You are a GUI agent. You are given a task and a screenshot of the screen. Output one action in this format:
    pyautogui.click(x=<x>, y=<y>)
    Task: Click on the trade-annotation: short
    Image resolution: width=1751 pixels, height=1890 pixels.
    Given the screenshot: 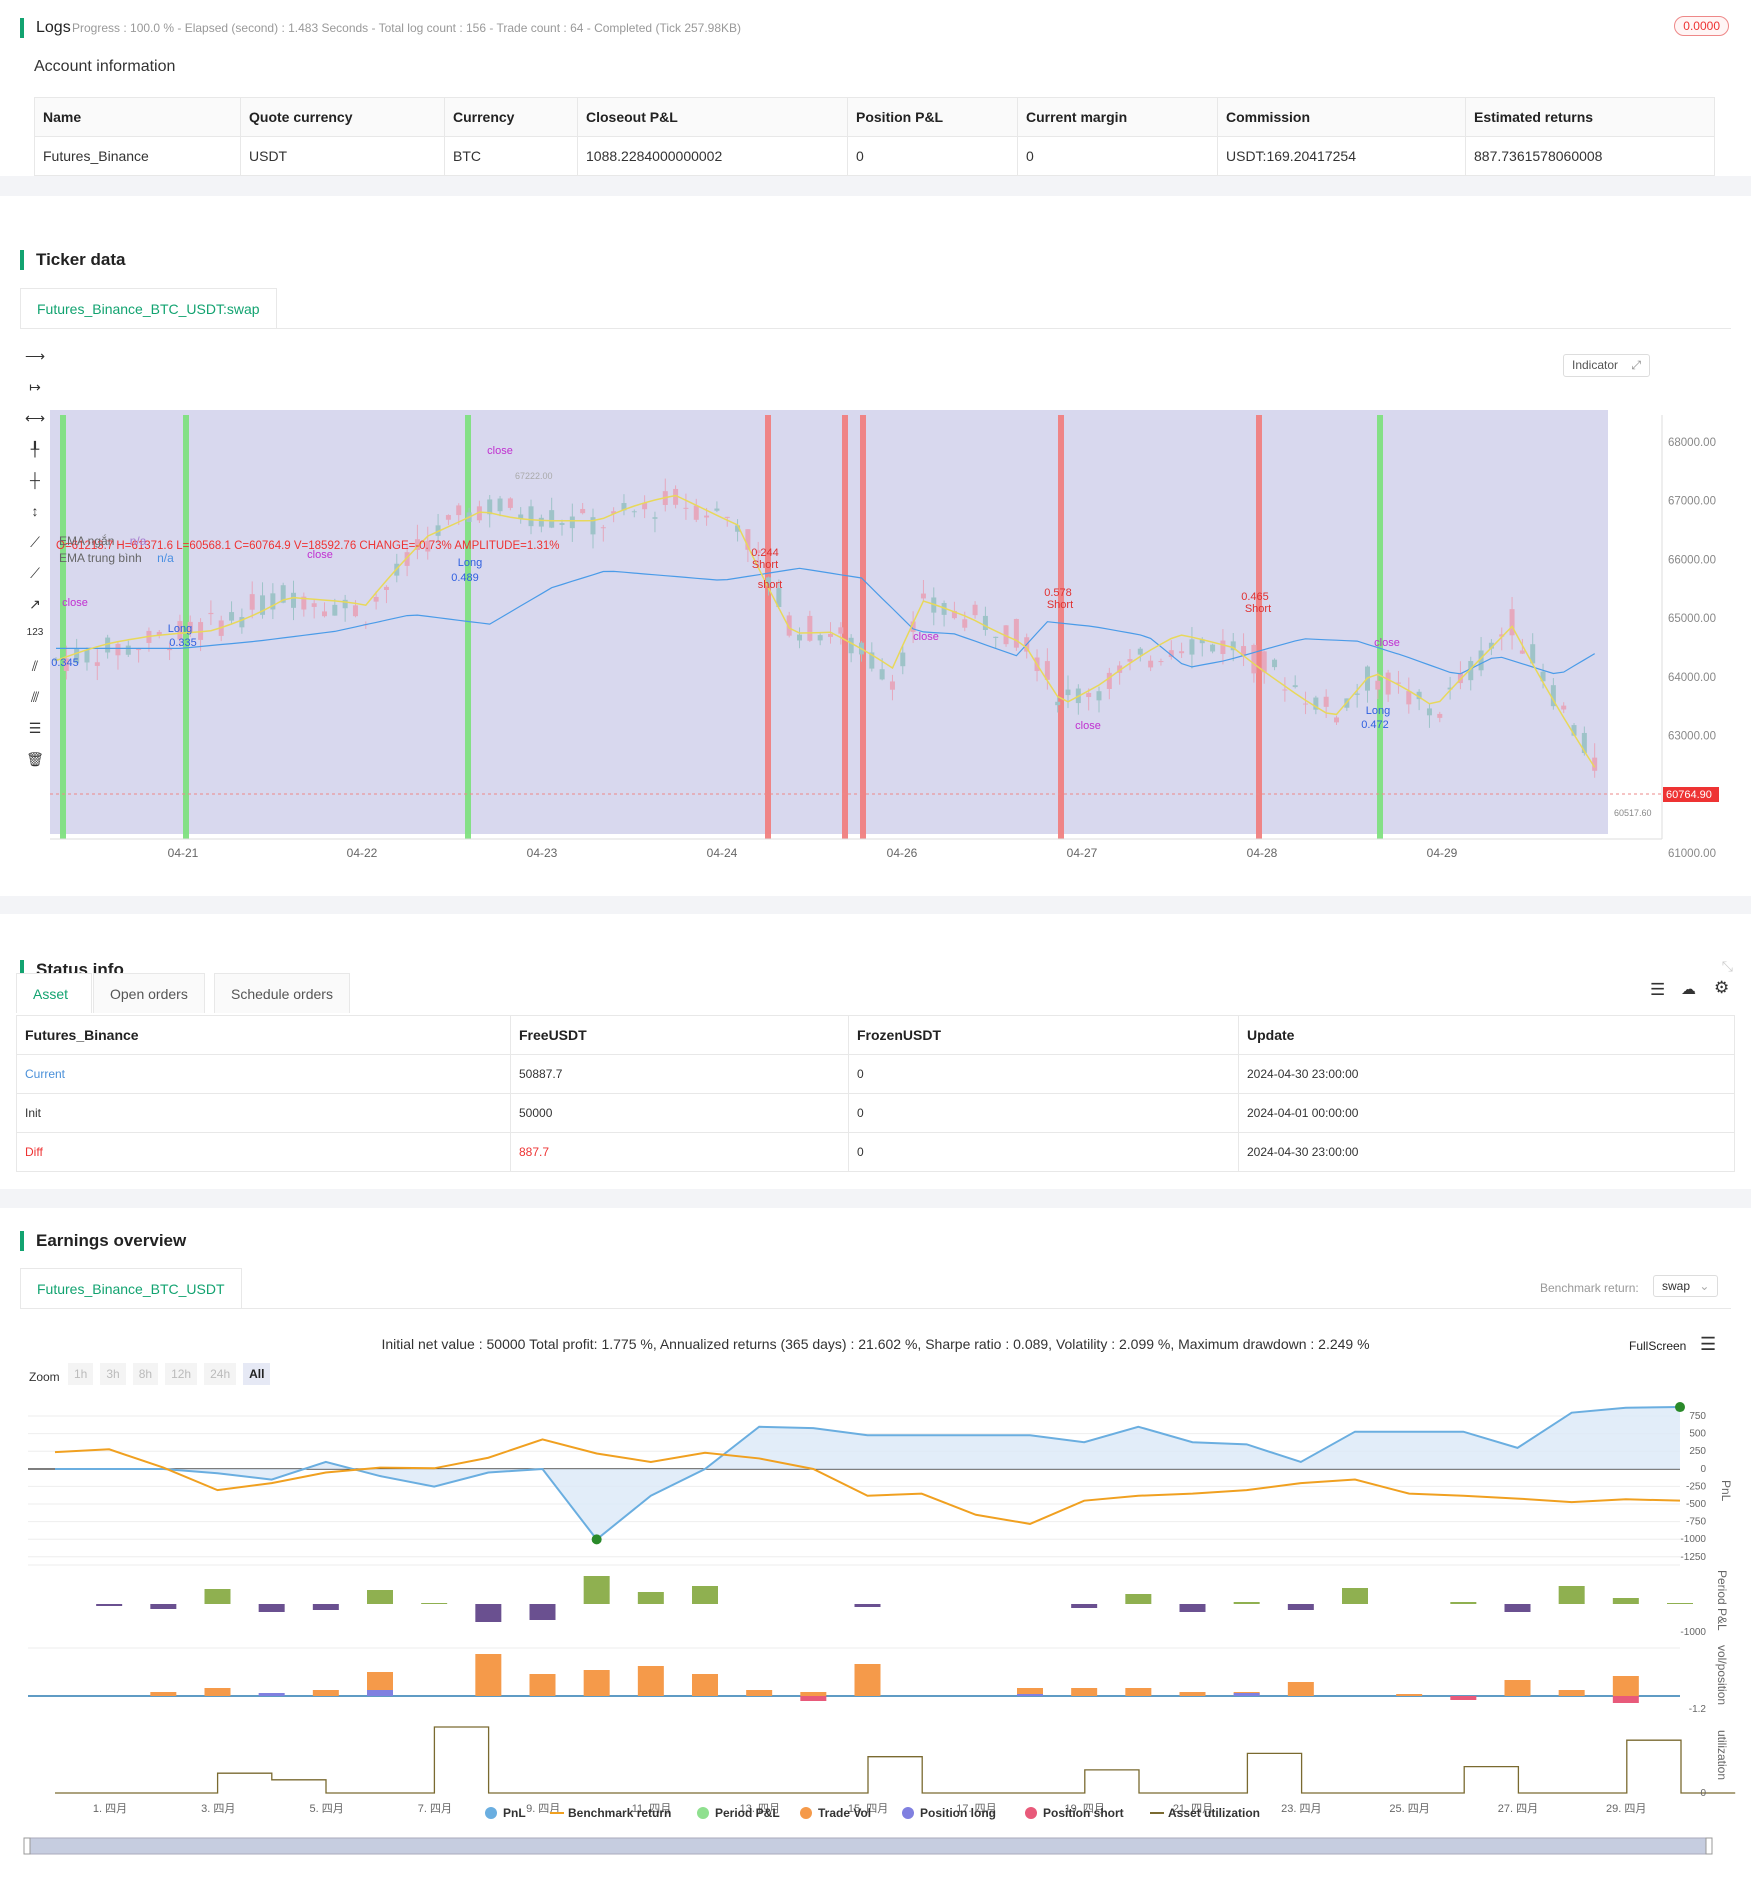 What is the action you would take?
    pyautogui.click(x=770, y=585)
    